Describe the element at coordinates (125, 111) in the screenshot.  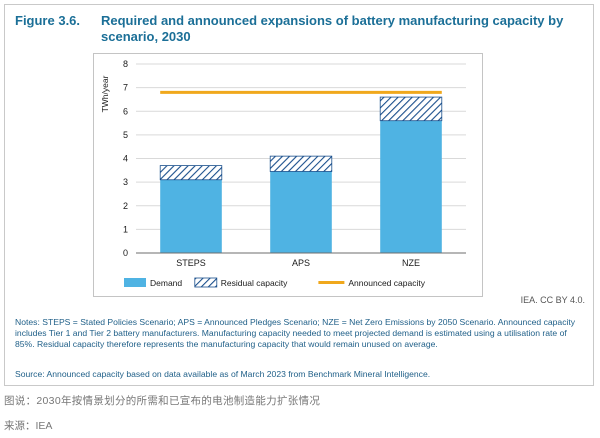
I see `y-tick-label: 6` at that location.